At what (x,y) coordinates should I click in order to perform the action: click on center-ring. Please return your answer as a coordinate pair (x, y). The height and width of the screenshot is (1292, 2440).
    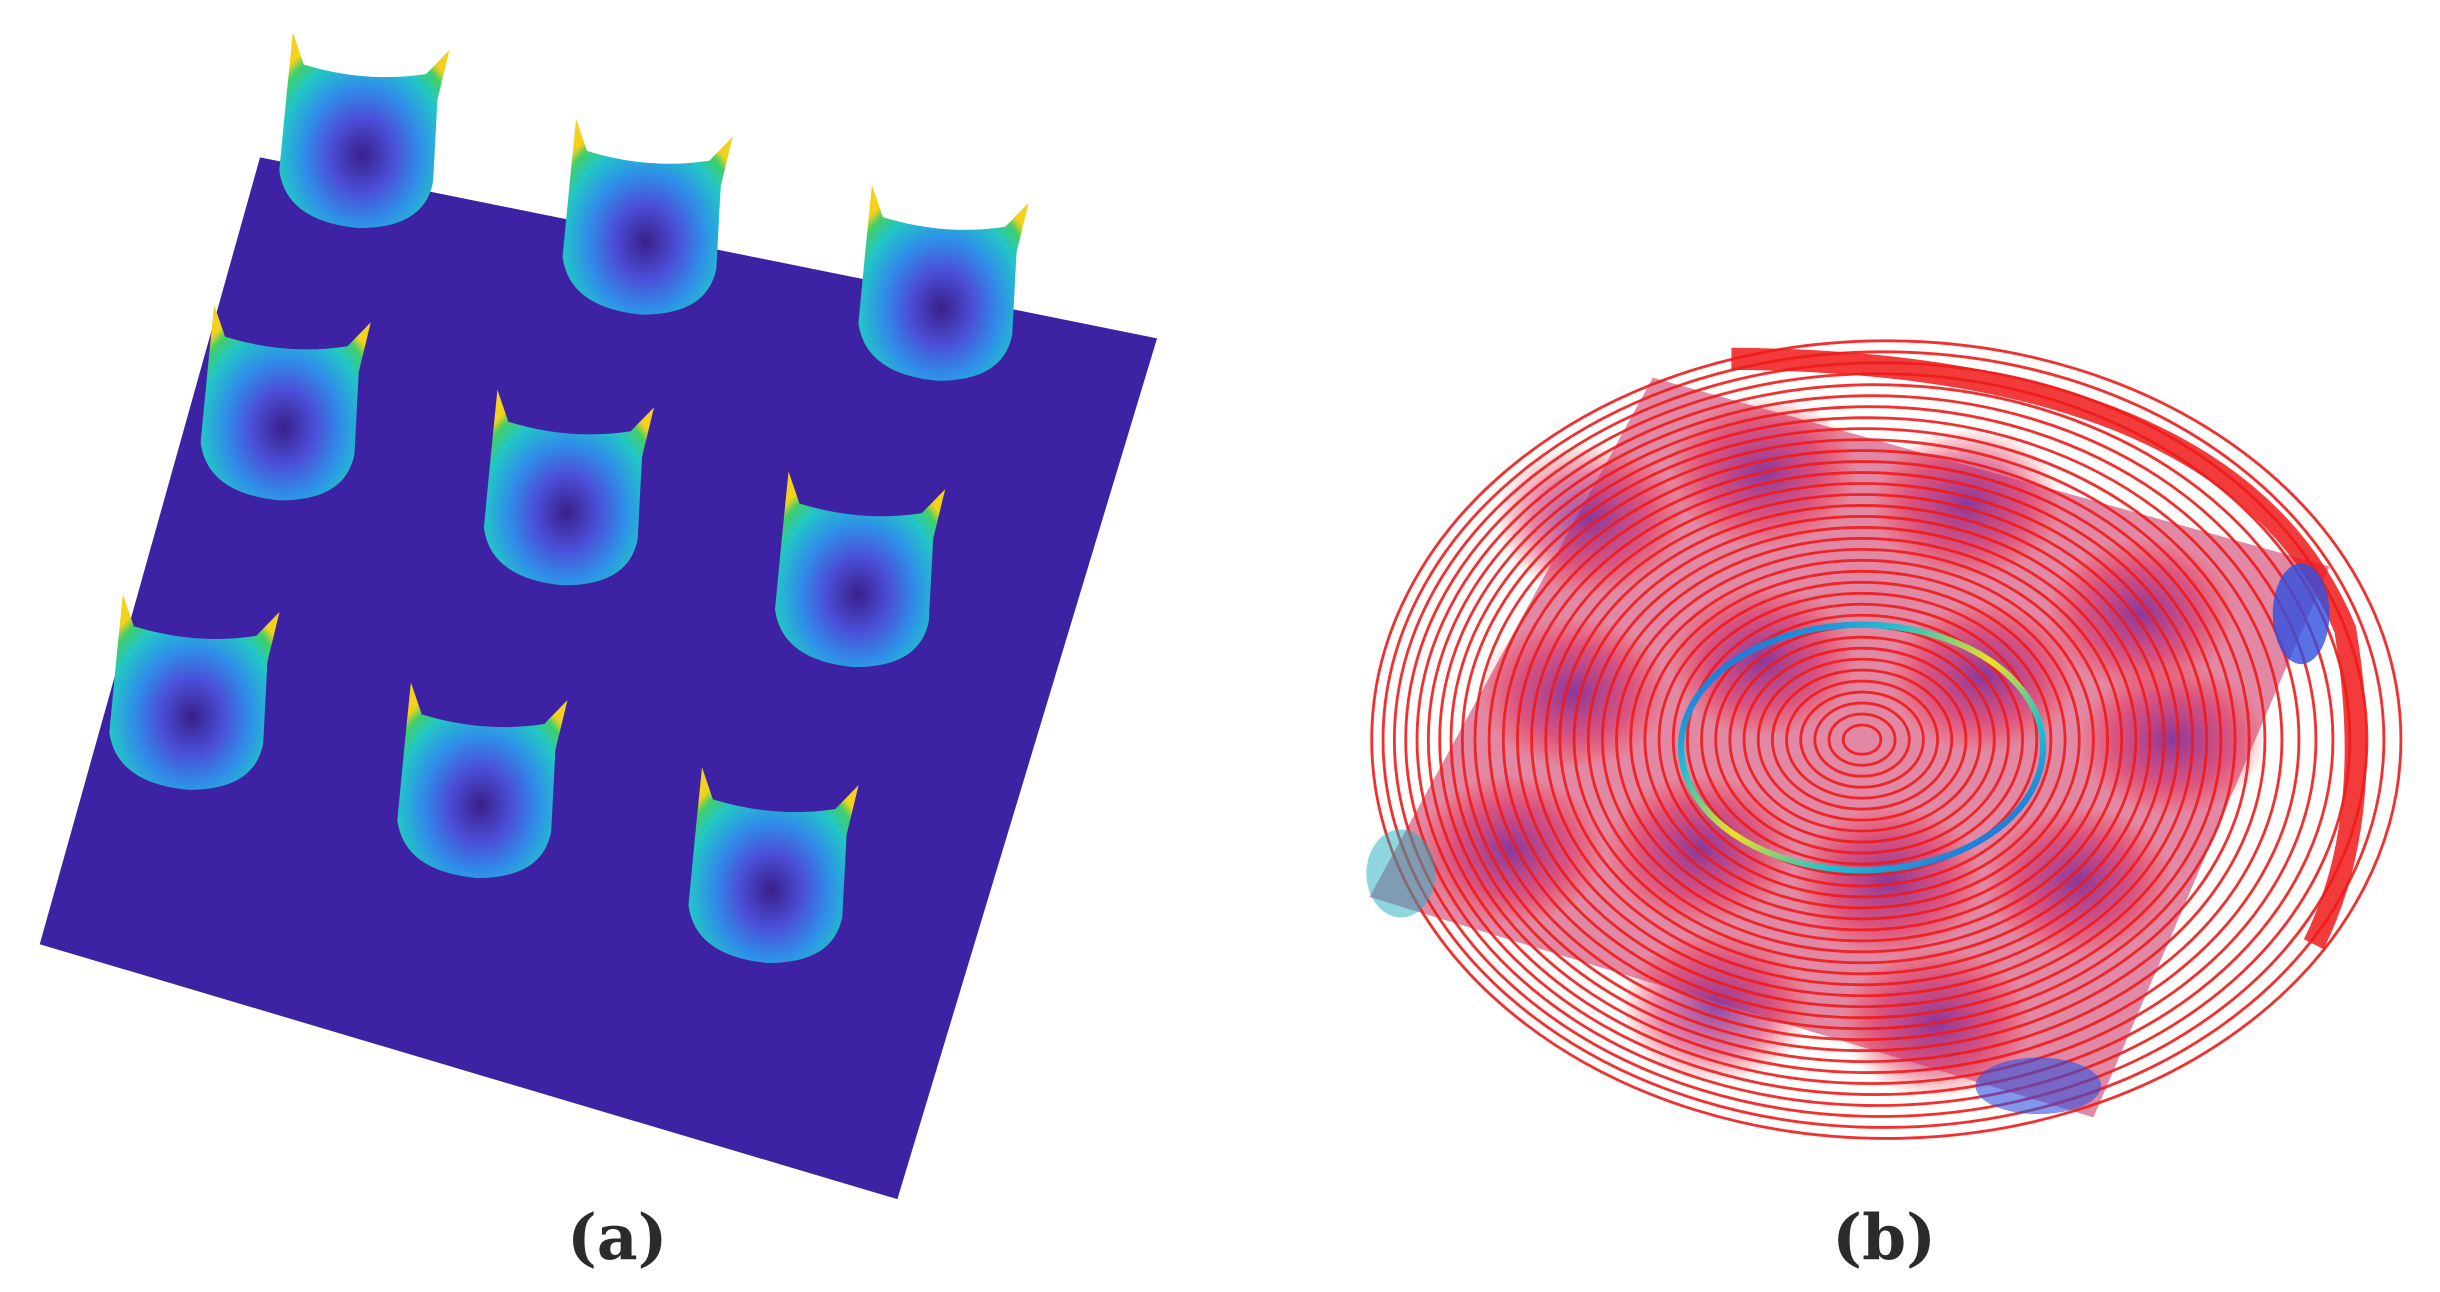
    Looking at the image, I should click on (1862, 747).